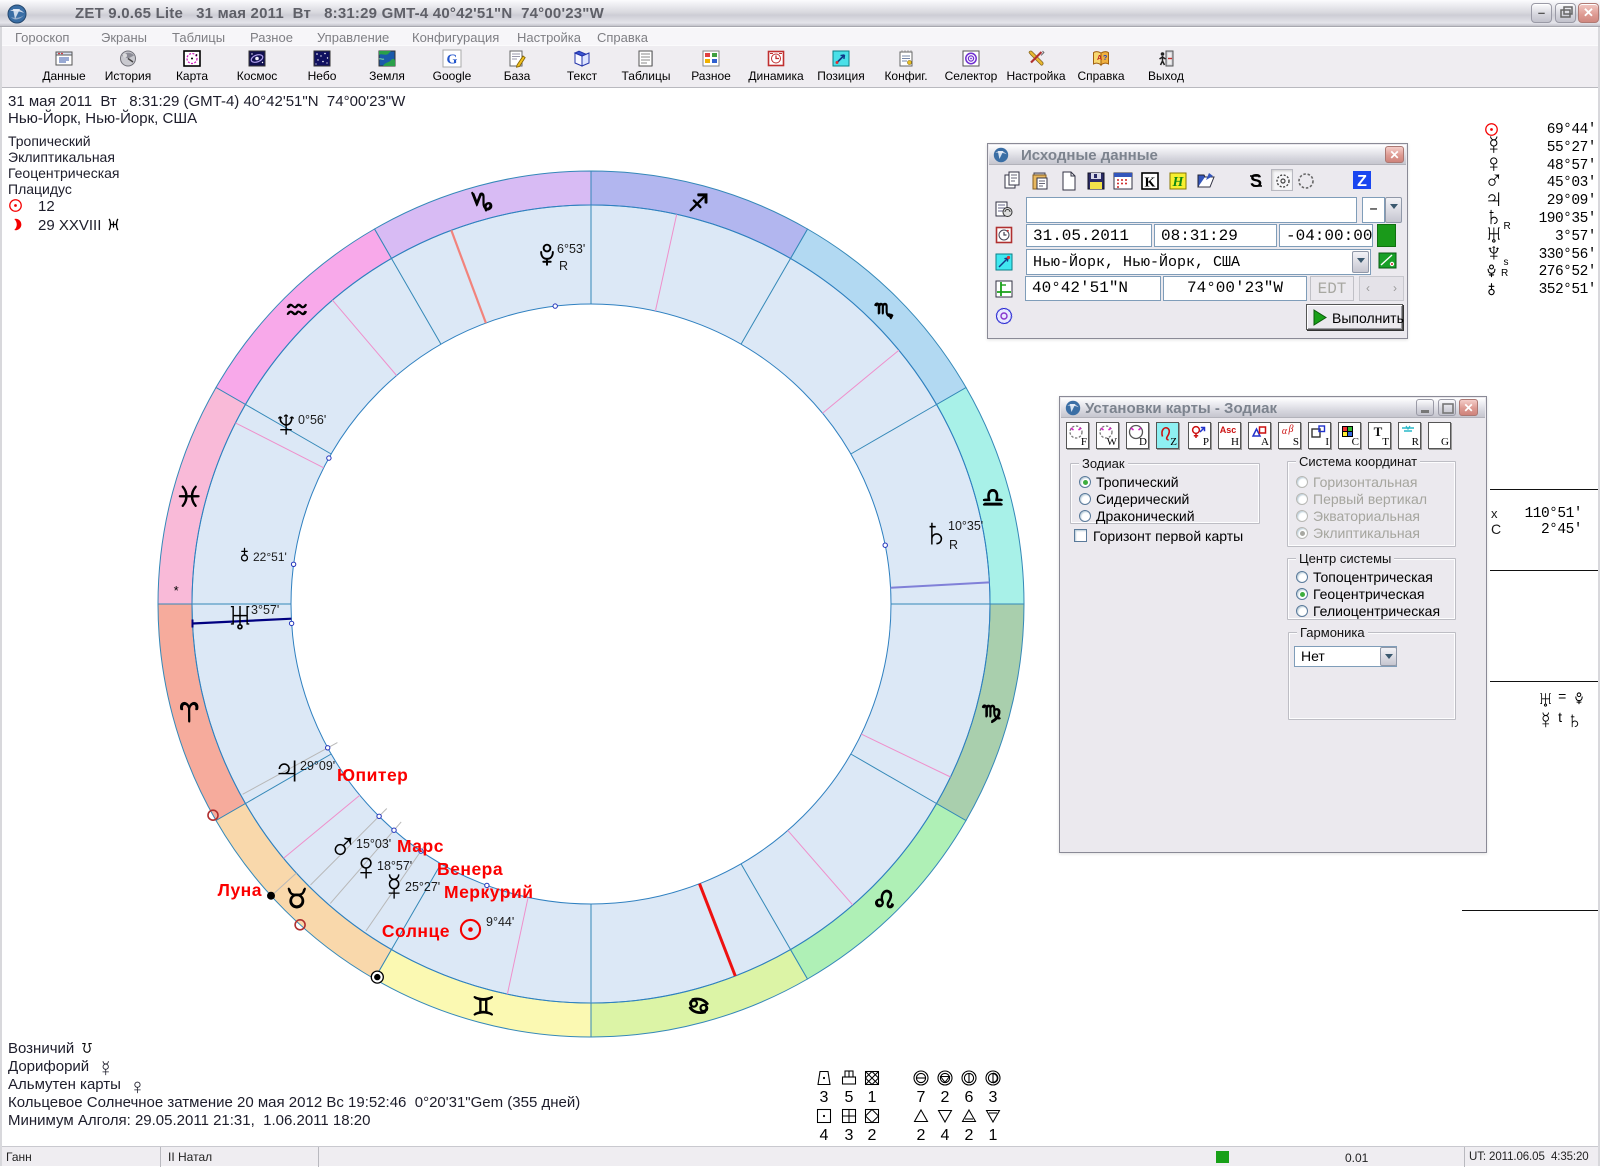 This screenshot has width=1600, height=1167. I want to click on svg-text: K, so click(1150, 183).